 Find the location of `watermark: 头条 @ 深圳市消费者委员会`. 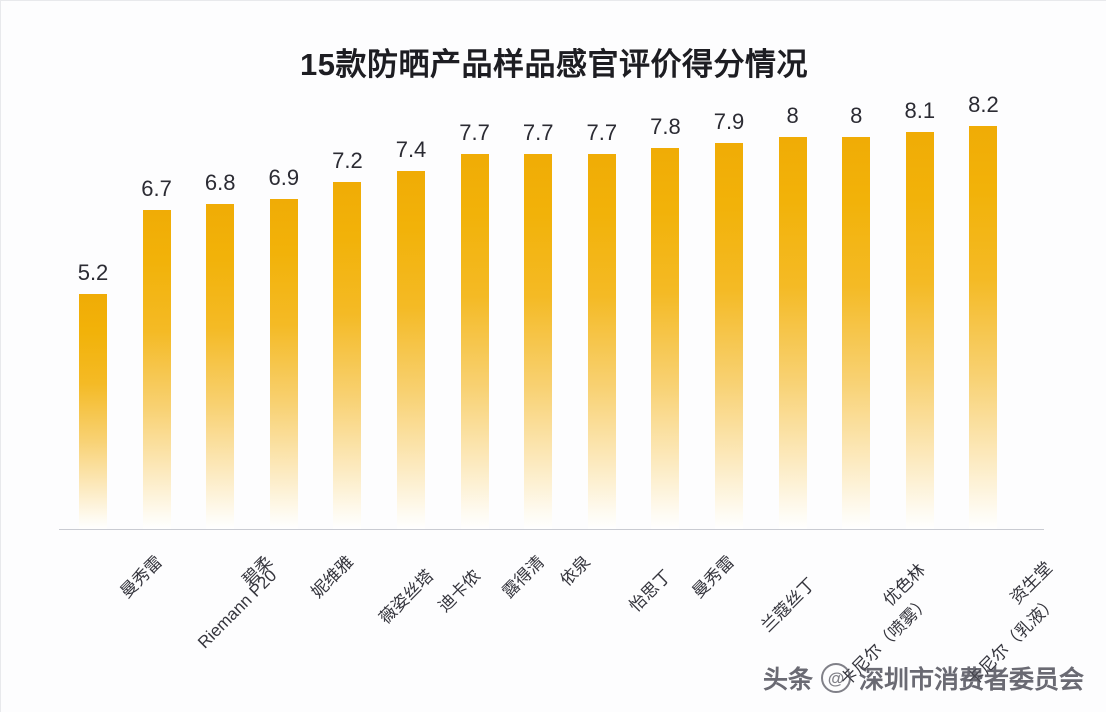

watermark: 头条 @ 深圳市消费者委员会 is located at coordinates (923, 678).